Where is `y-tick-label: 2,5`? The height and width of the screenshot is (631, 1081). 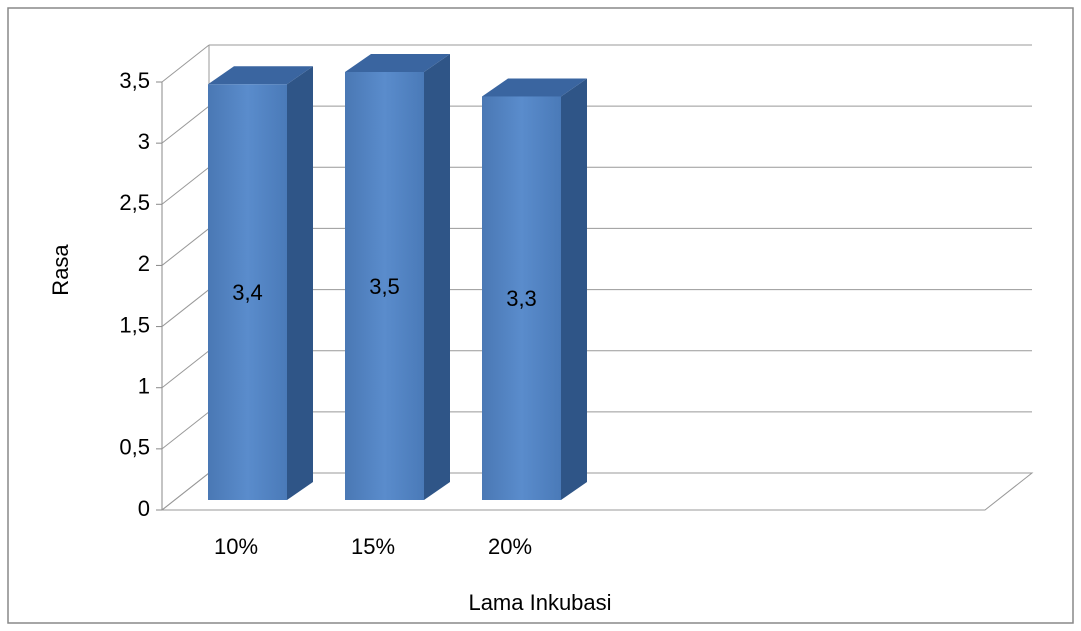 y-tick-label: 2,5 is located at coordinates (134, 202).